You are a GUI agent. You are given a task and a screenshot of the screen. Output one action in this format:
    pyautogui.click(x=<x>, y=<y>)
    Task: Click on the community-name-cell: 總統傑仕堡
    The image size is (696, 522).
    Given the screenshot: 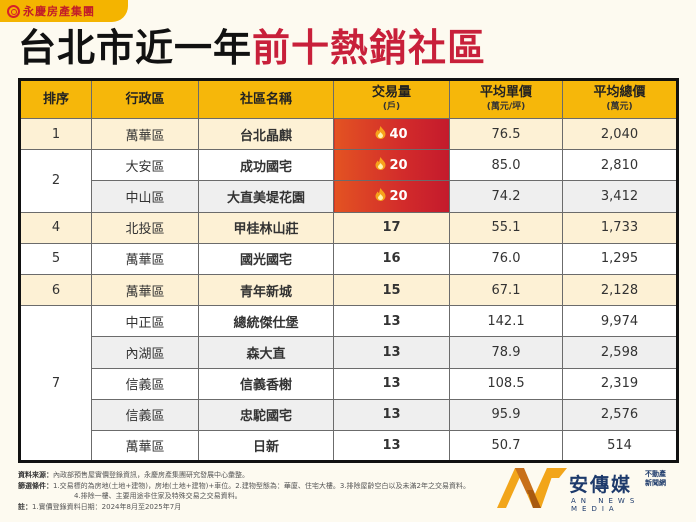 What is the action you would take?
    pyautogui.click(x=266, y=321)
    